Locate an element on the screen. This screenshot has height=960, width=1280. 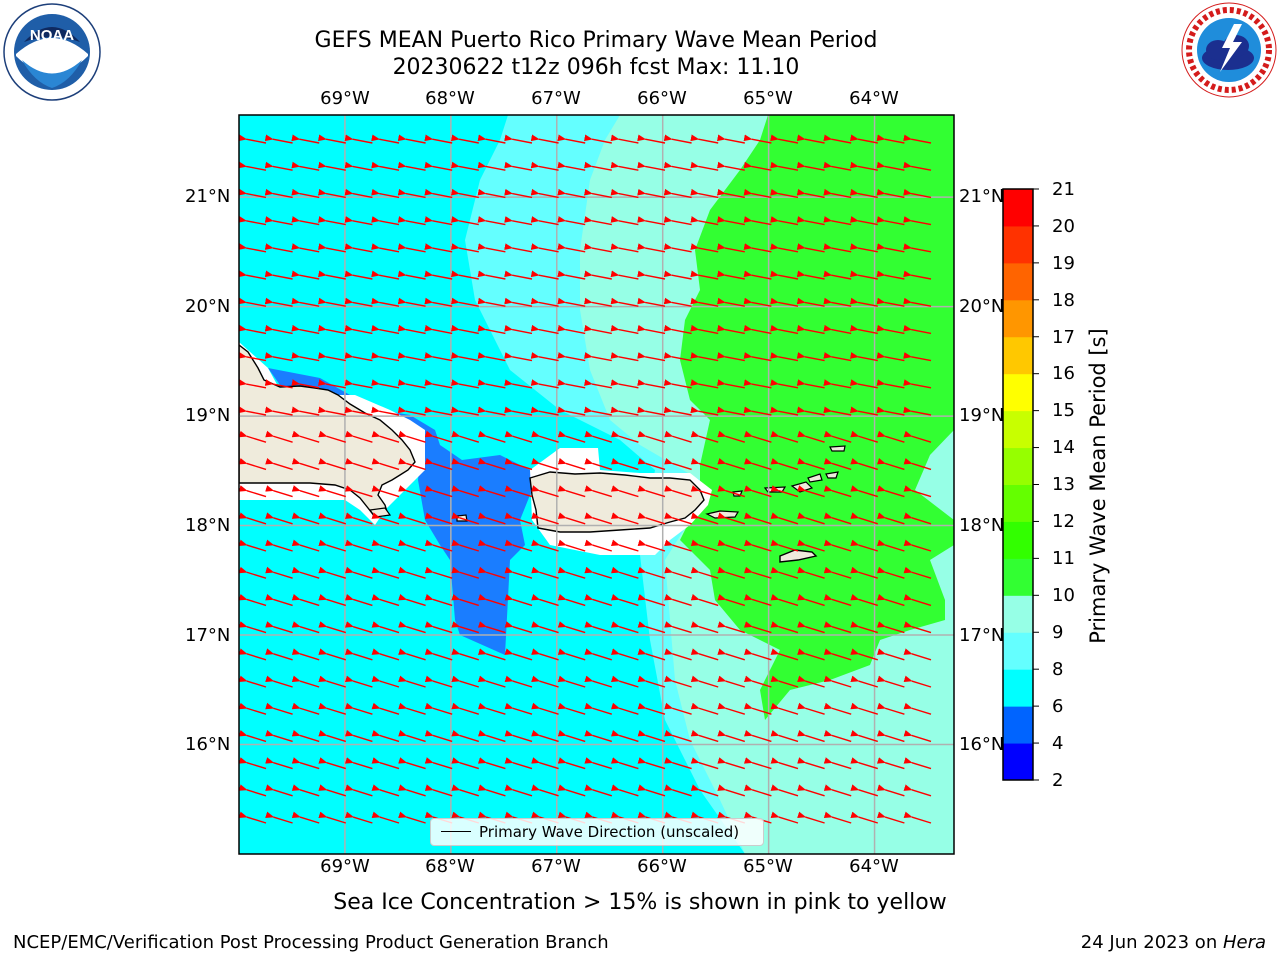
lon-label-bottom: 69°W is located at coordinates (345, 866).